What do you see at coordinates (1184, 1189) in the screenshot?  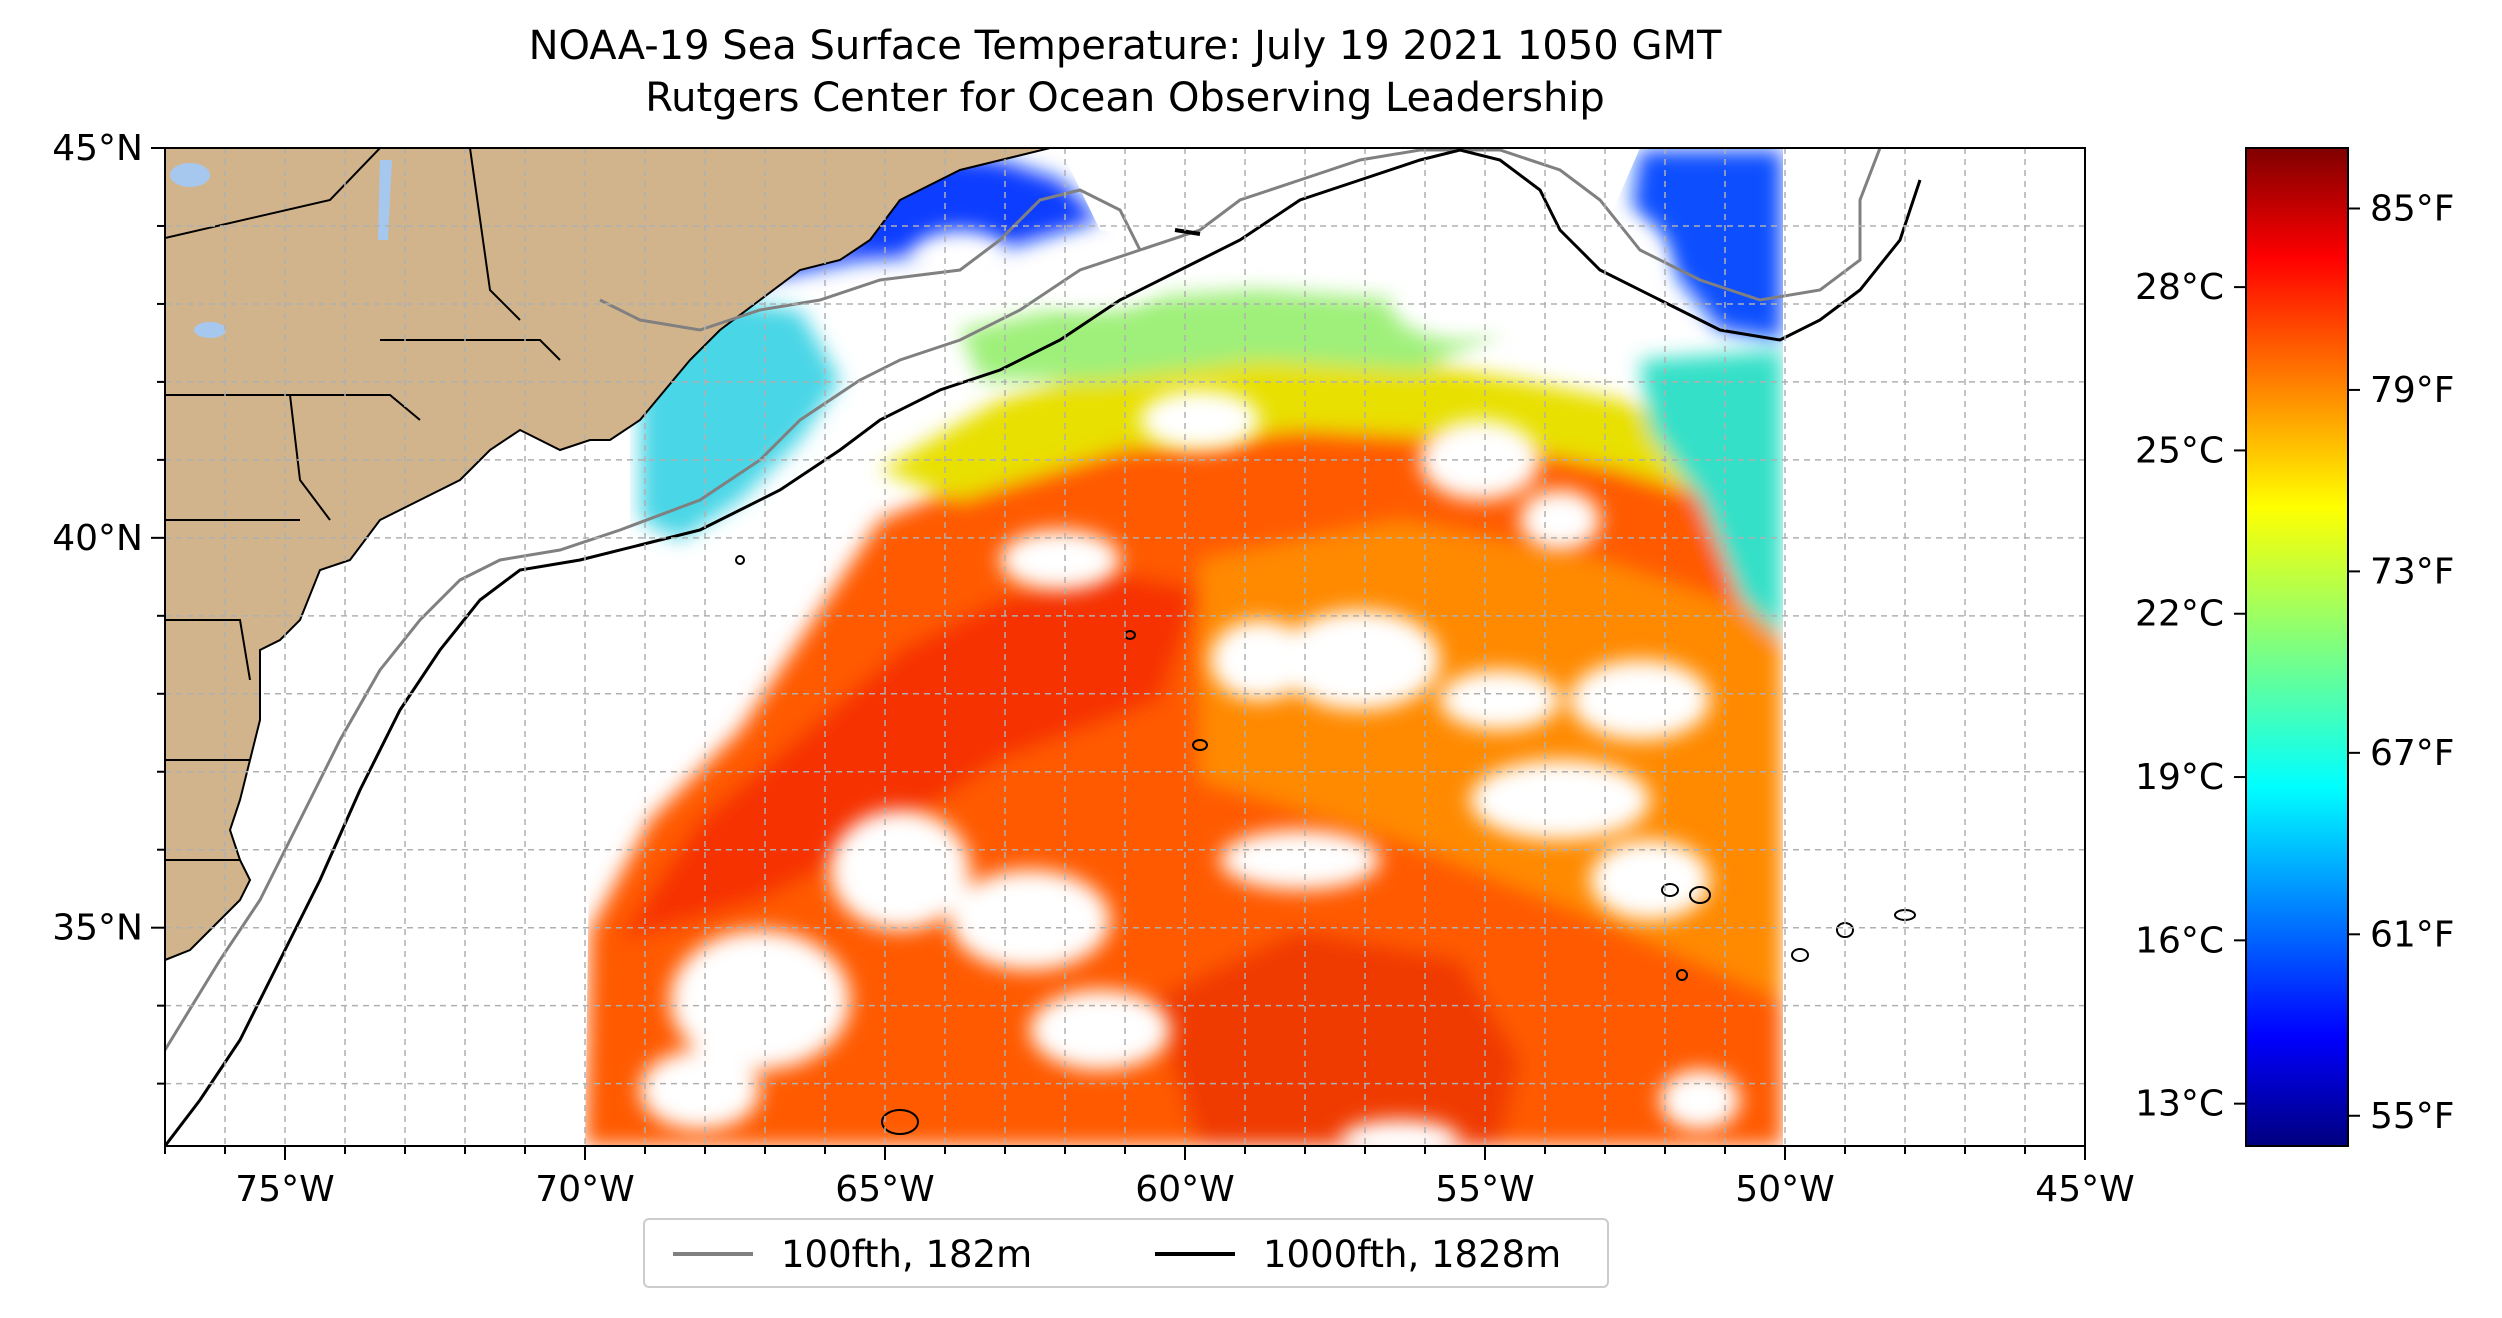 I see `lon-tick-label: 60°W` at bounding box center [1184, 1189].